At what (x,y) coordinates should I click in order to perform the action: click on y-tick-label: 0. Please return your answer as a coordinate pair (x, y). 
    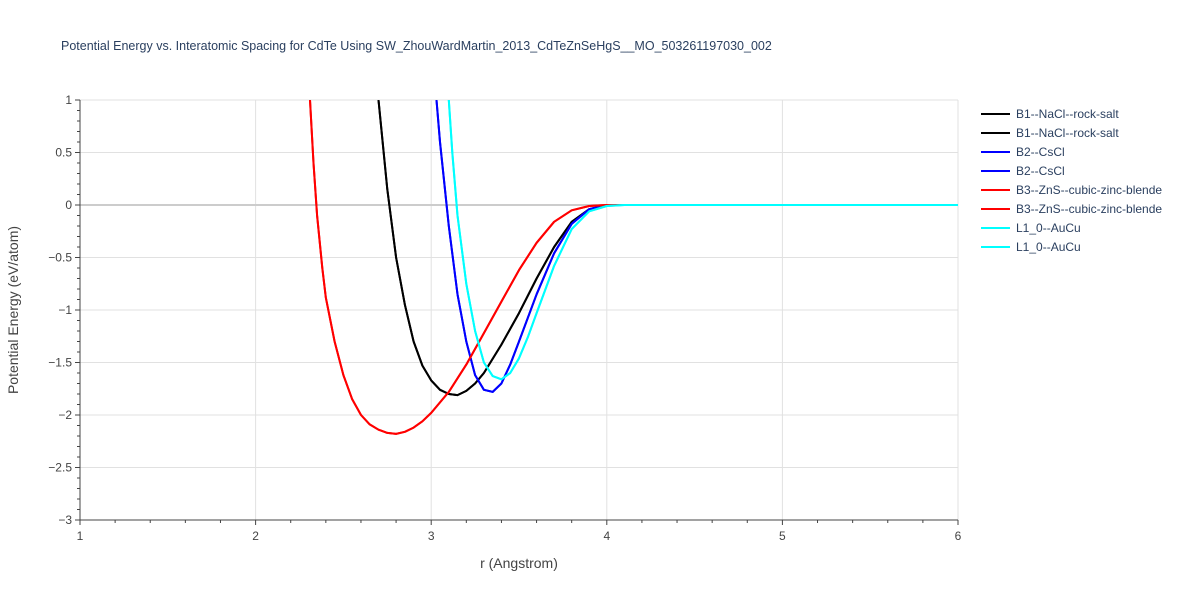
    Looking at the image, I should click on (68, 205).